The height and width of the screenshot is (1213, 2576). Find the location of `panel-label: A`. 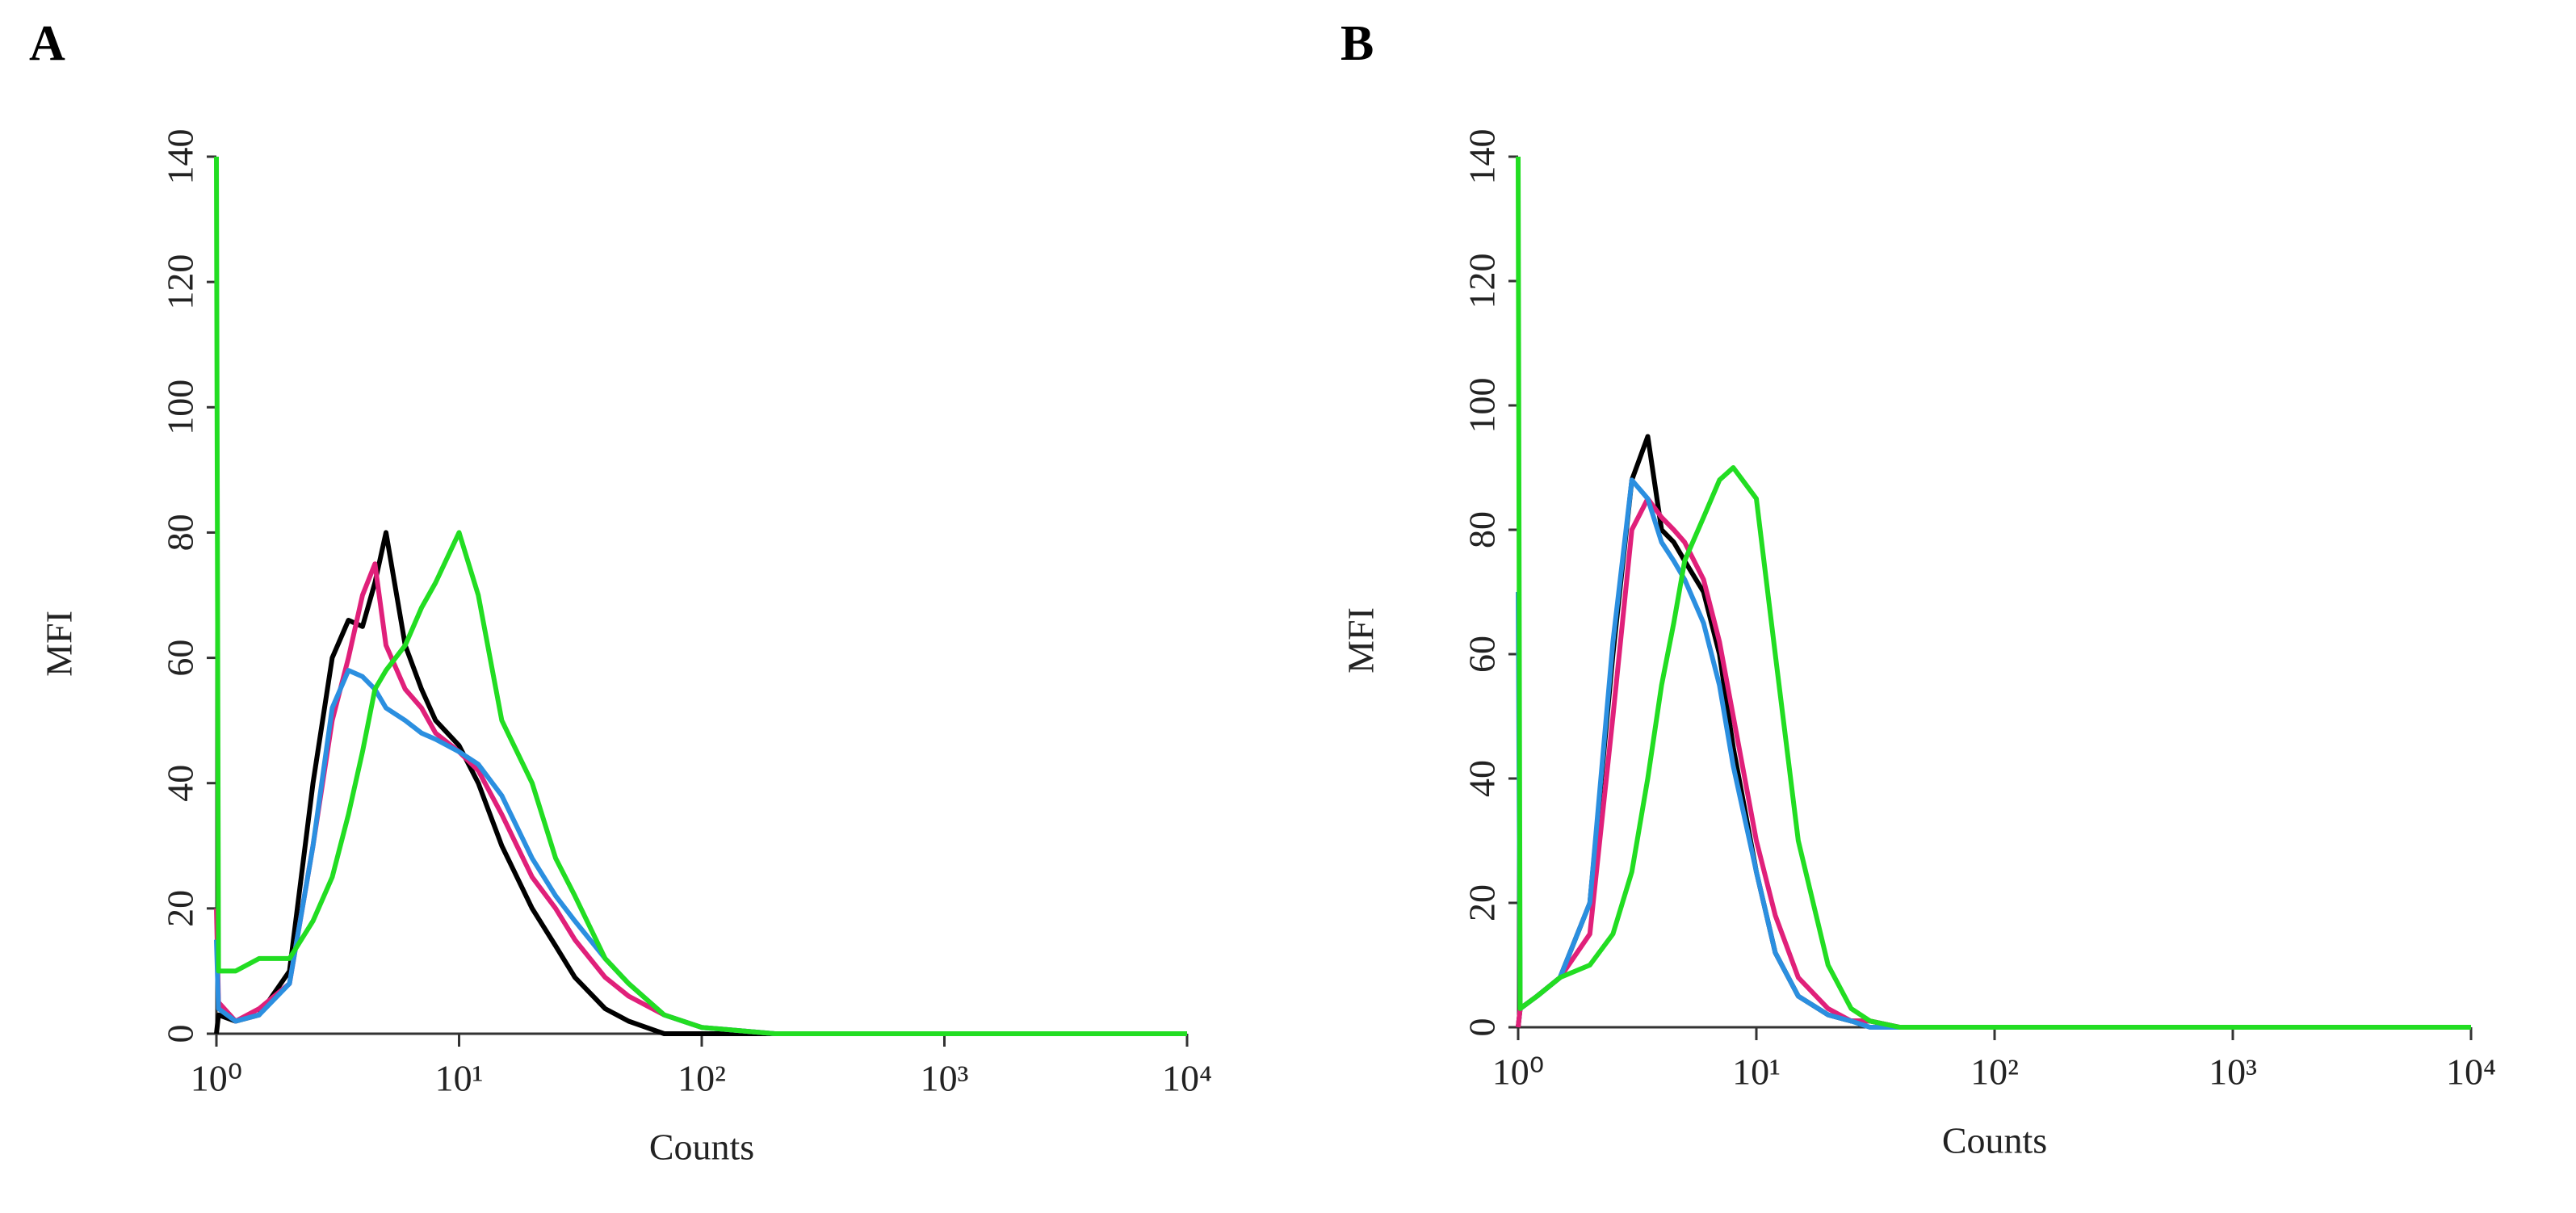

panel-label: A is located at coordinates (47, 43).